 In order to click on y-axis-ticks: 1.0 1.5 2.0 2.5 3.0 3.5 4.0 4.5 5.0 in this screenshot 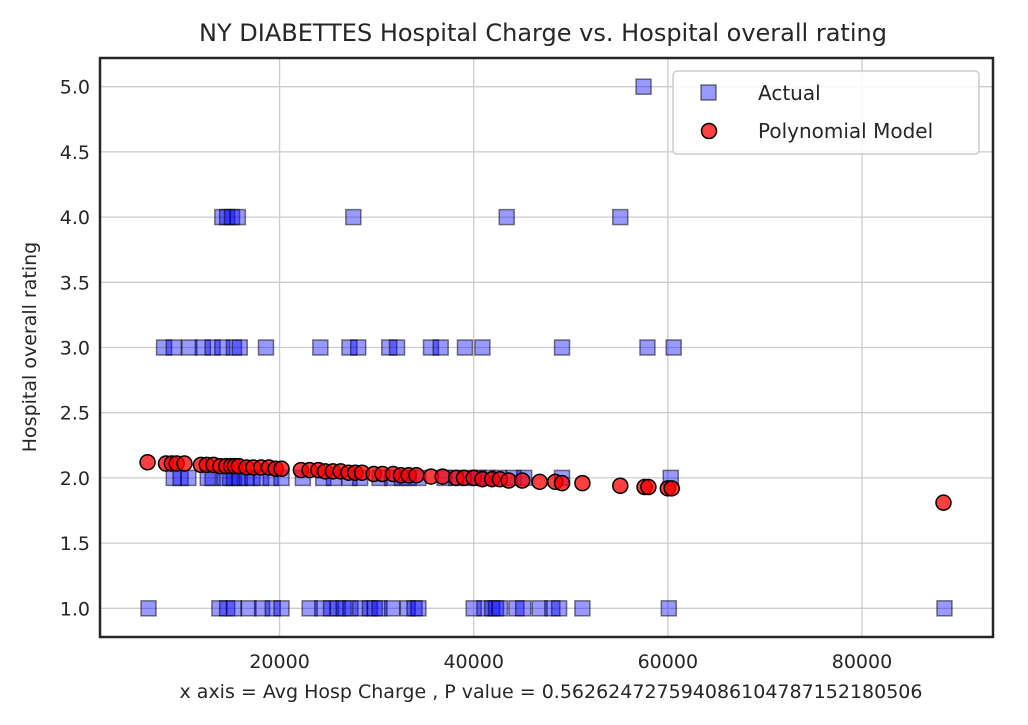, I will do `click(75, 349)`.